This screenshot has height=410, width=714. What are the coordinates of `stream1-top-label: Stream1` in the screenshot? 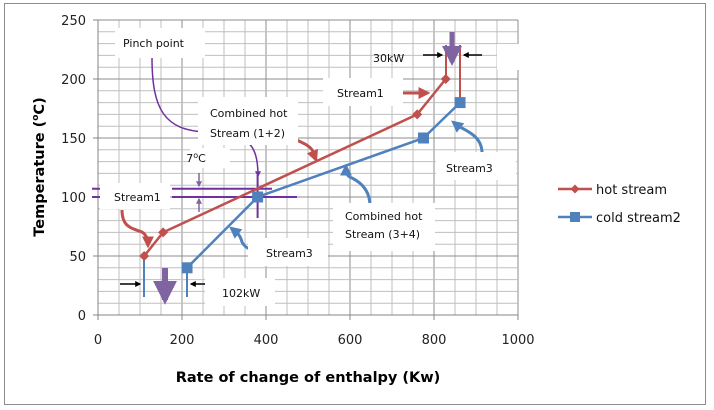 It's located at (360, 93).